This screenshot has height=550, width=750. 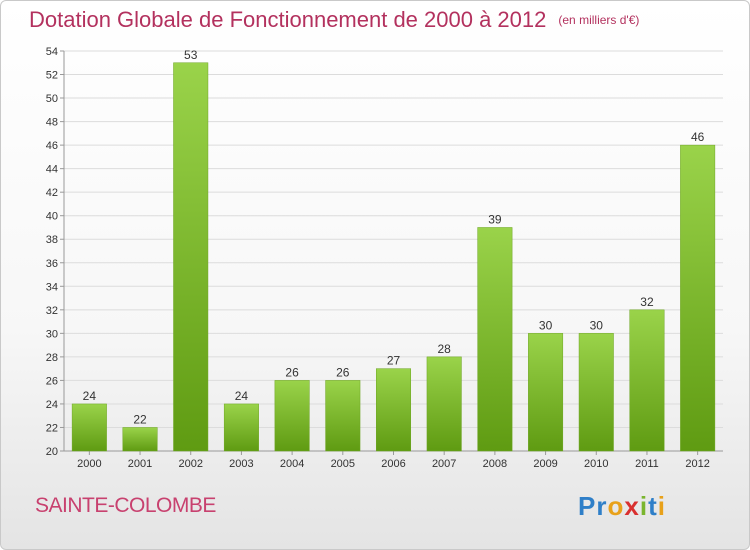 What do you see at coordinates (495, 219) in the screenshot?
I see `data-label: 39` at bounding box center [495, 219].